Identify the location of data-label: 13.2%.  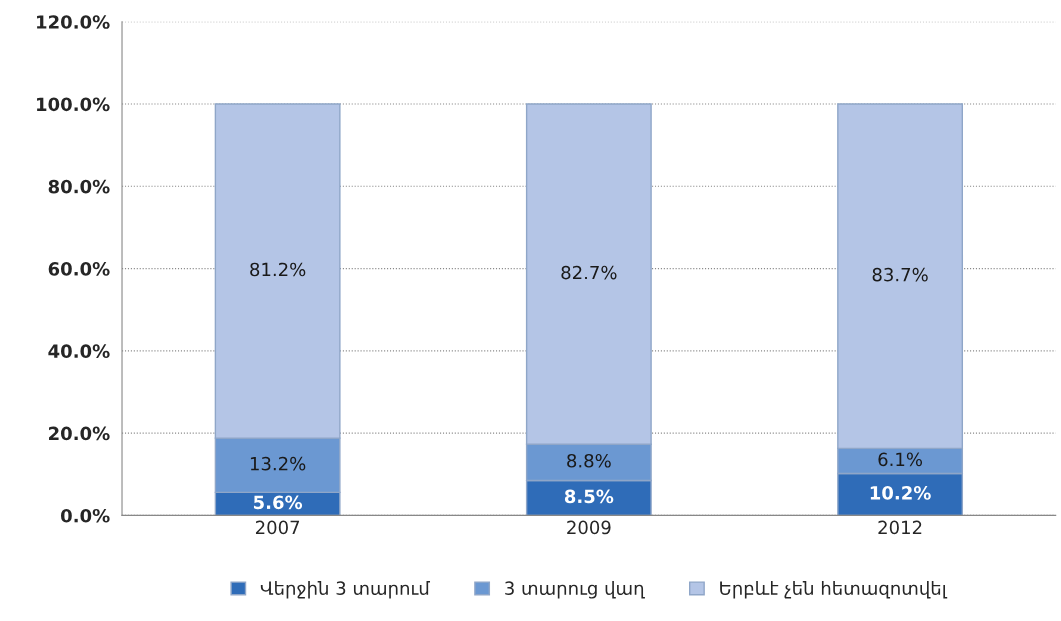
(278, 463).